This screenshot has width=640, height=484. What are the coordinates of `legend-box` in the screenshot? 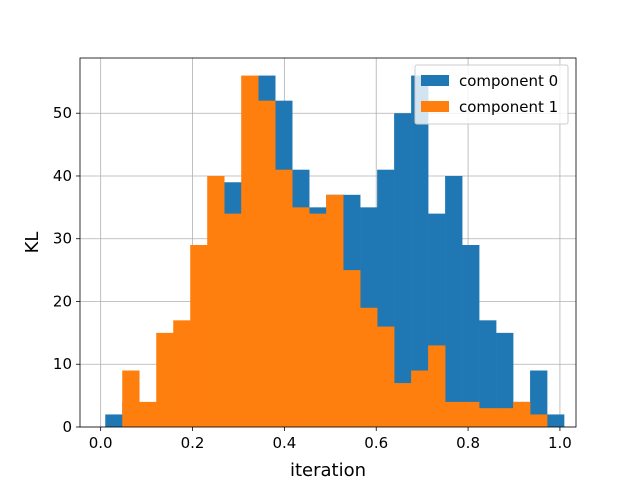 It's located at (491, 94).